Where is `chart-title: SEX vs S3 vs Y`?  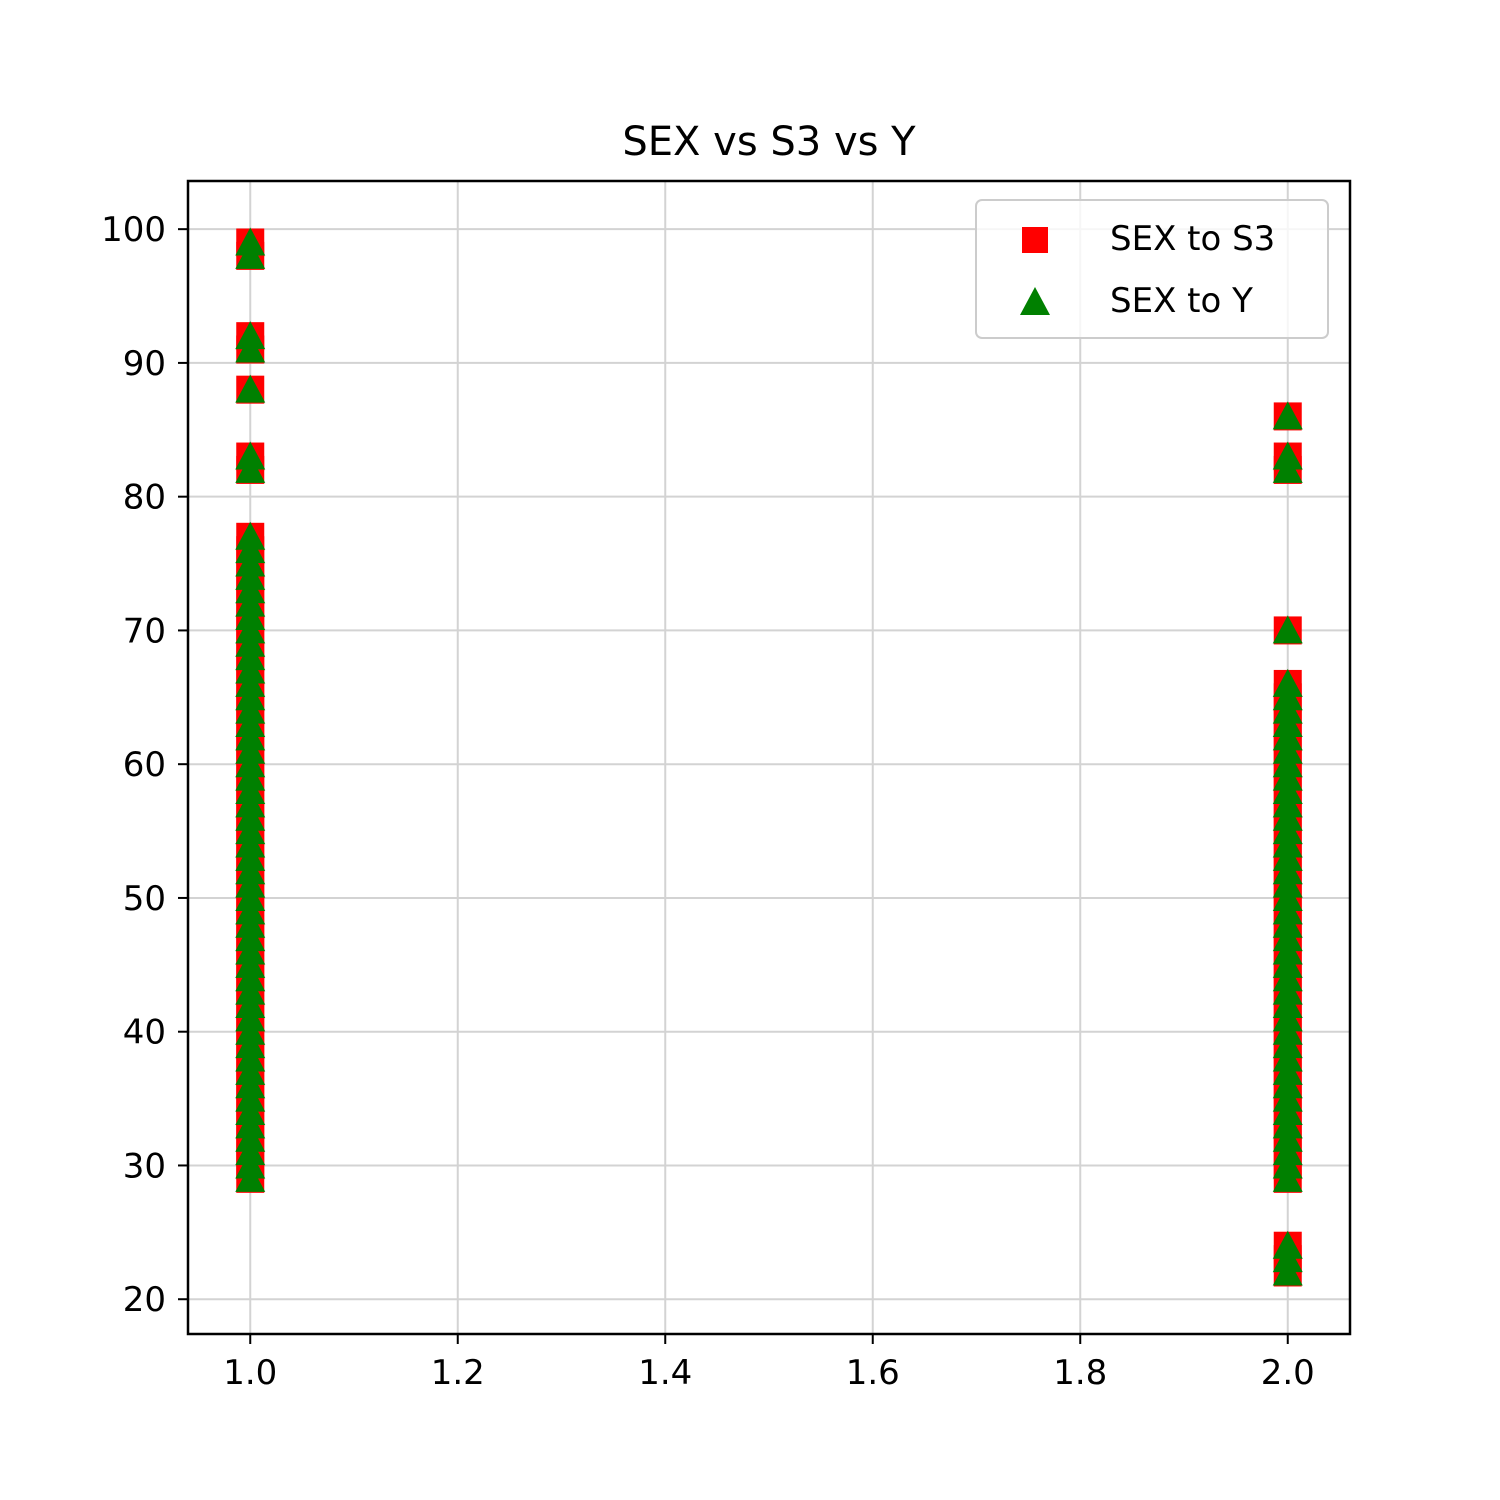 chart-title: SEX vs S3 vs Y is located at coordinates (769, 142).